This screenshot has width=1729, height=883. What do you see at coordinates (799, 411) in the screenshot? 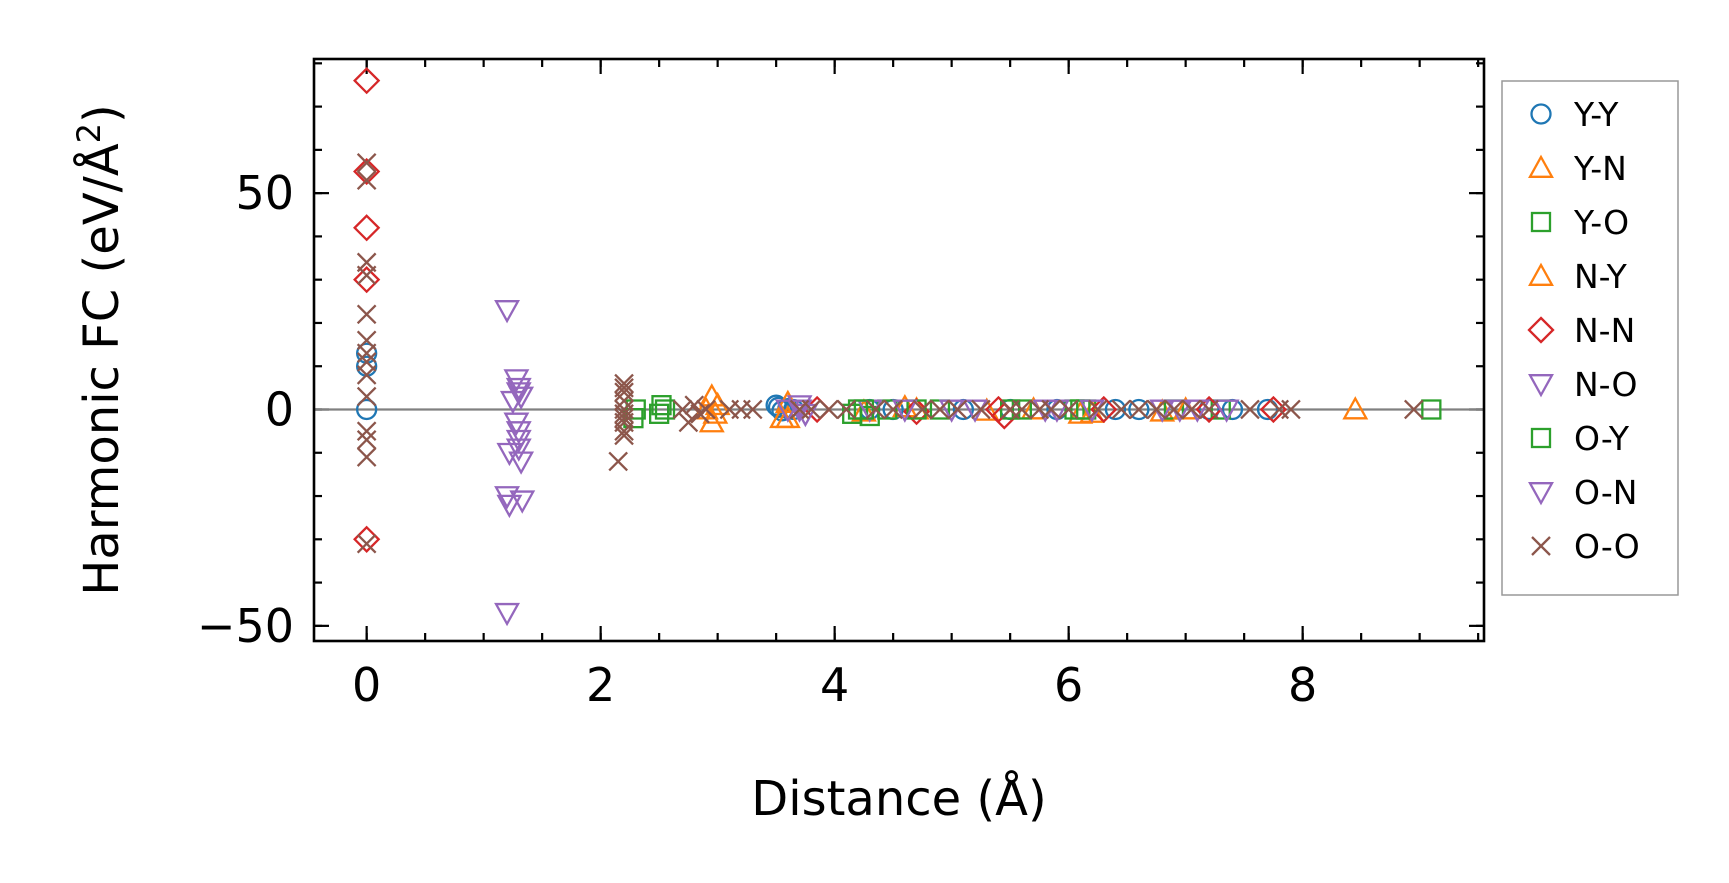
I see `point-o-n` at bounding box center [799, 411].